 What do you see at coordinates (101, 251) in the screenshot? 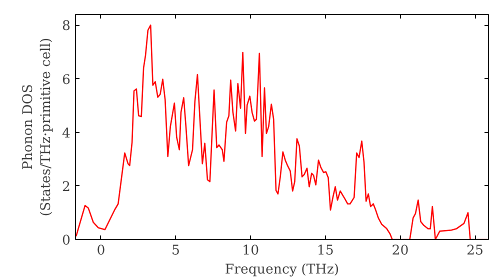
I see `x-tick-label: 0` at bounding box center [101, 251].